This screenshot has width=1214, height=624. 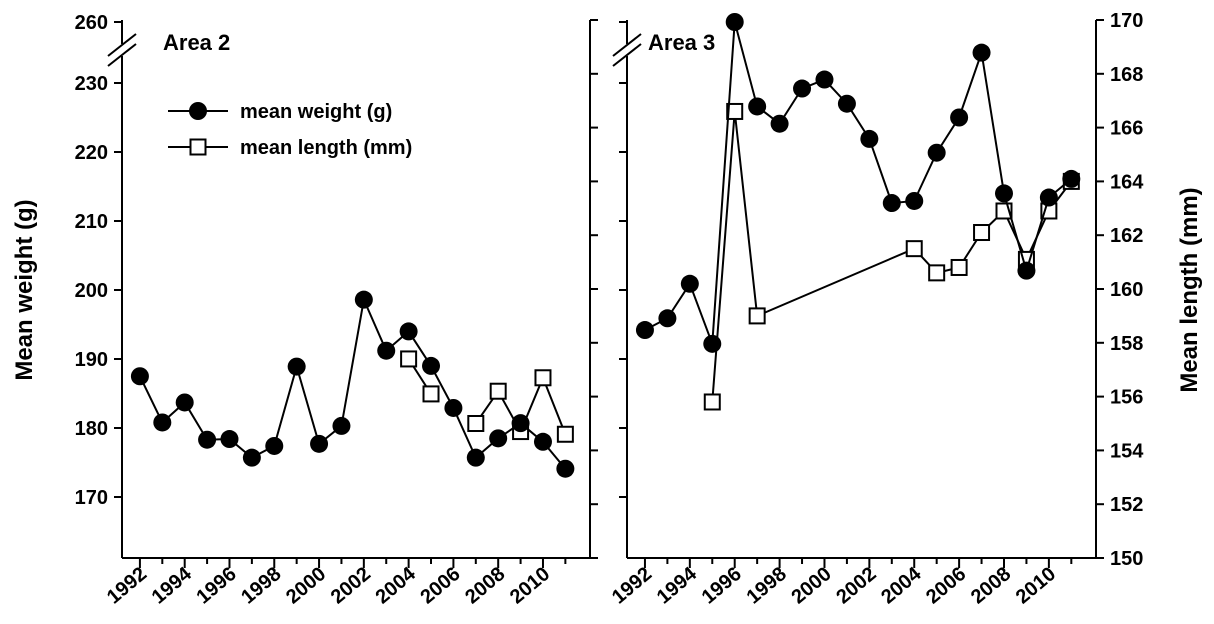 I want to click on y-tick-label-left: 180, so click(x=91, y=429).